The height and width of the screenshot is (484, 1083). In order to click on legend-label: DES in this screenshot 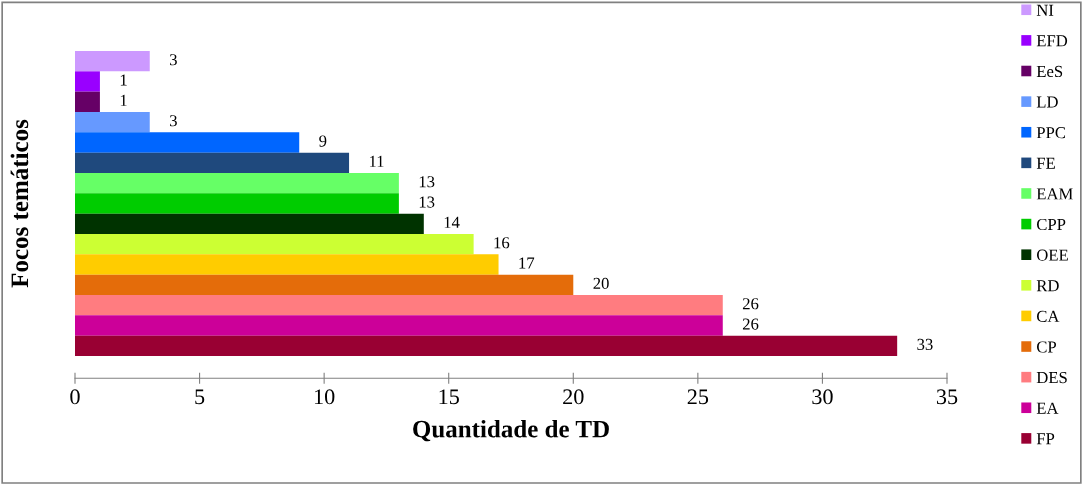, I will do `click(1051, 377)`.